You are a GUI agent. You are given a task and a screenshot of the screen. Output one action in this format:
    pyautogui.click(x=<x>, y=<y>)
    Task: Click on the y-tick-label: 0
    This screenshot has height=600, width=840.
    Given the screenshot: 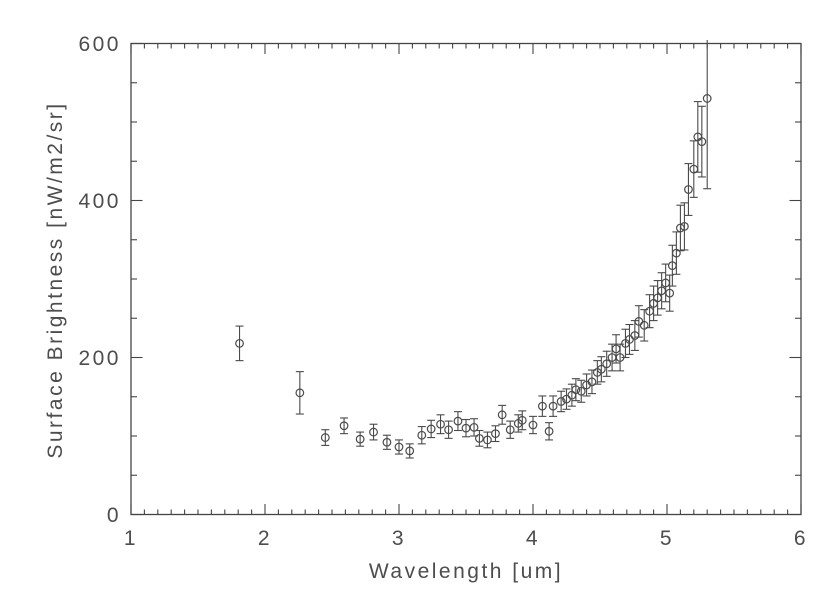 What is the action you would take?
    pyautogui.click(x=114, y=515)
    